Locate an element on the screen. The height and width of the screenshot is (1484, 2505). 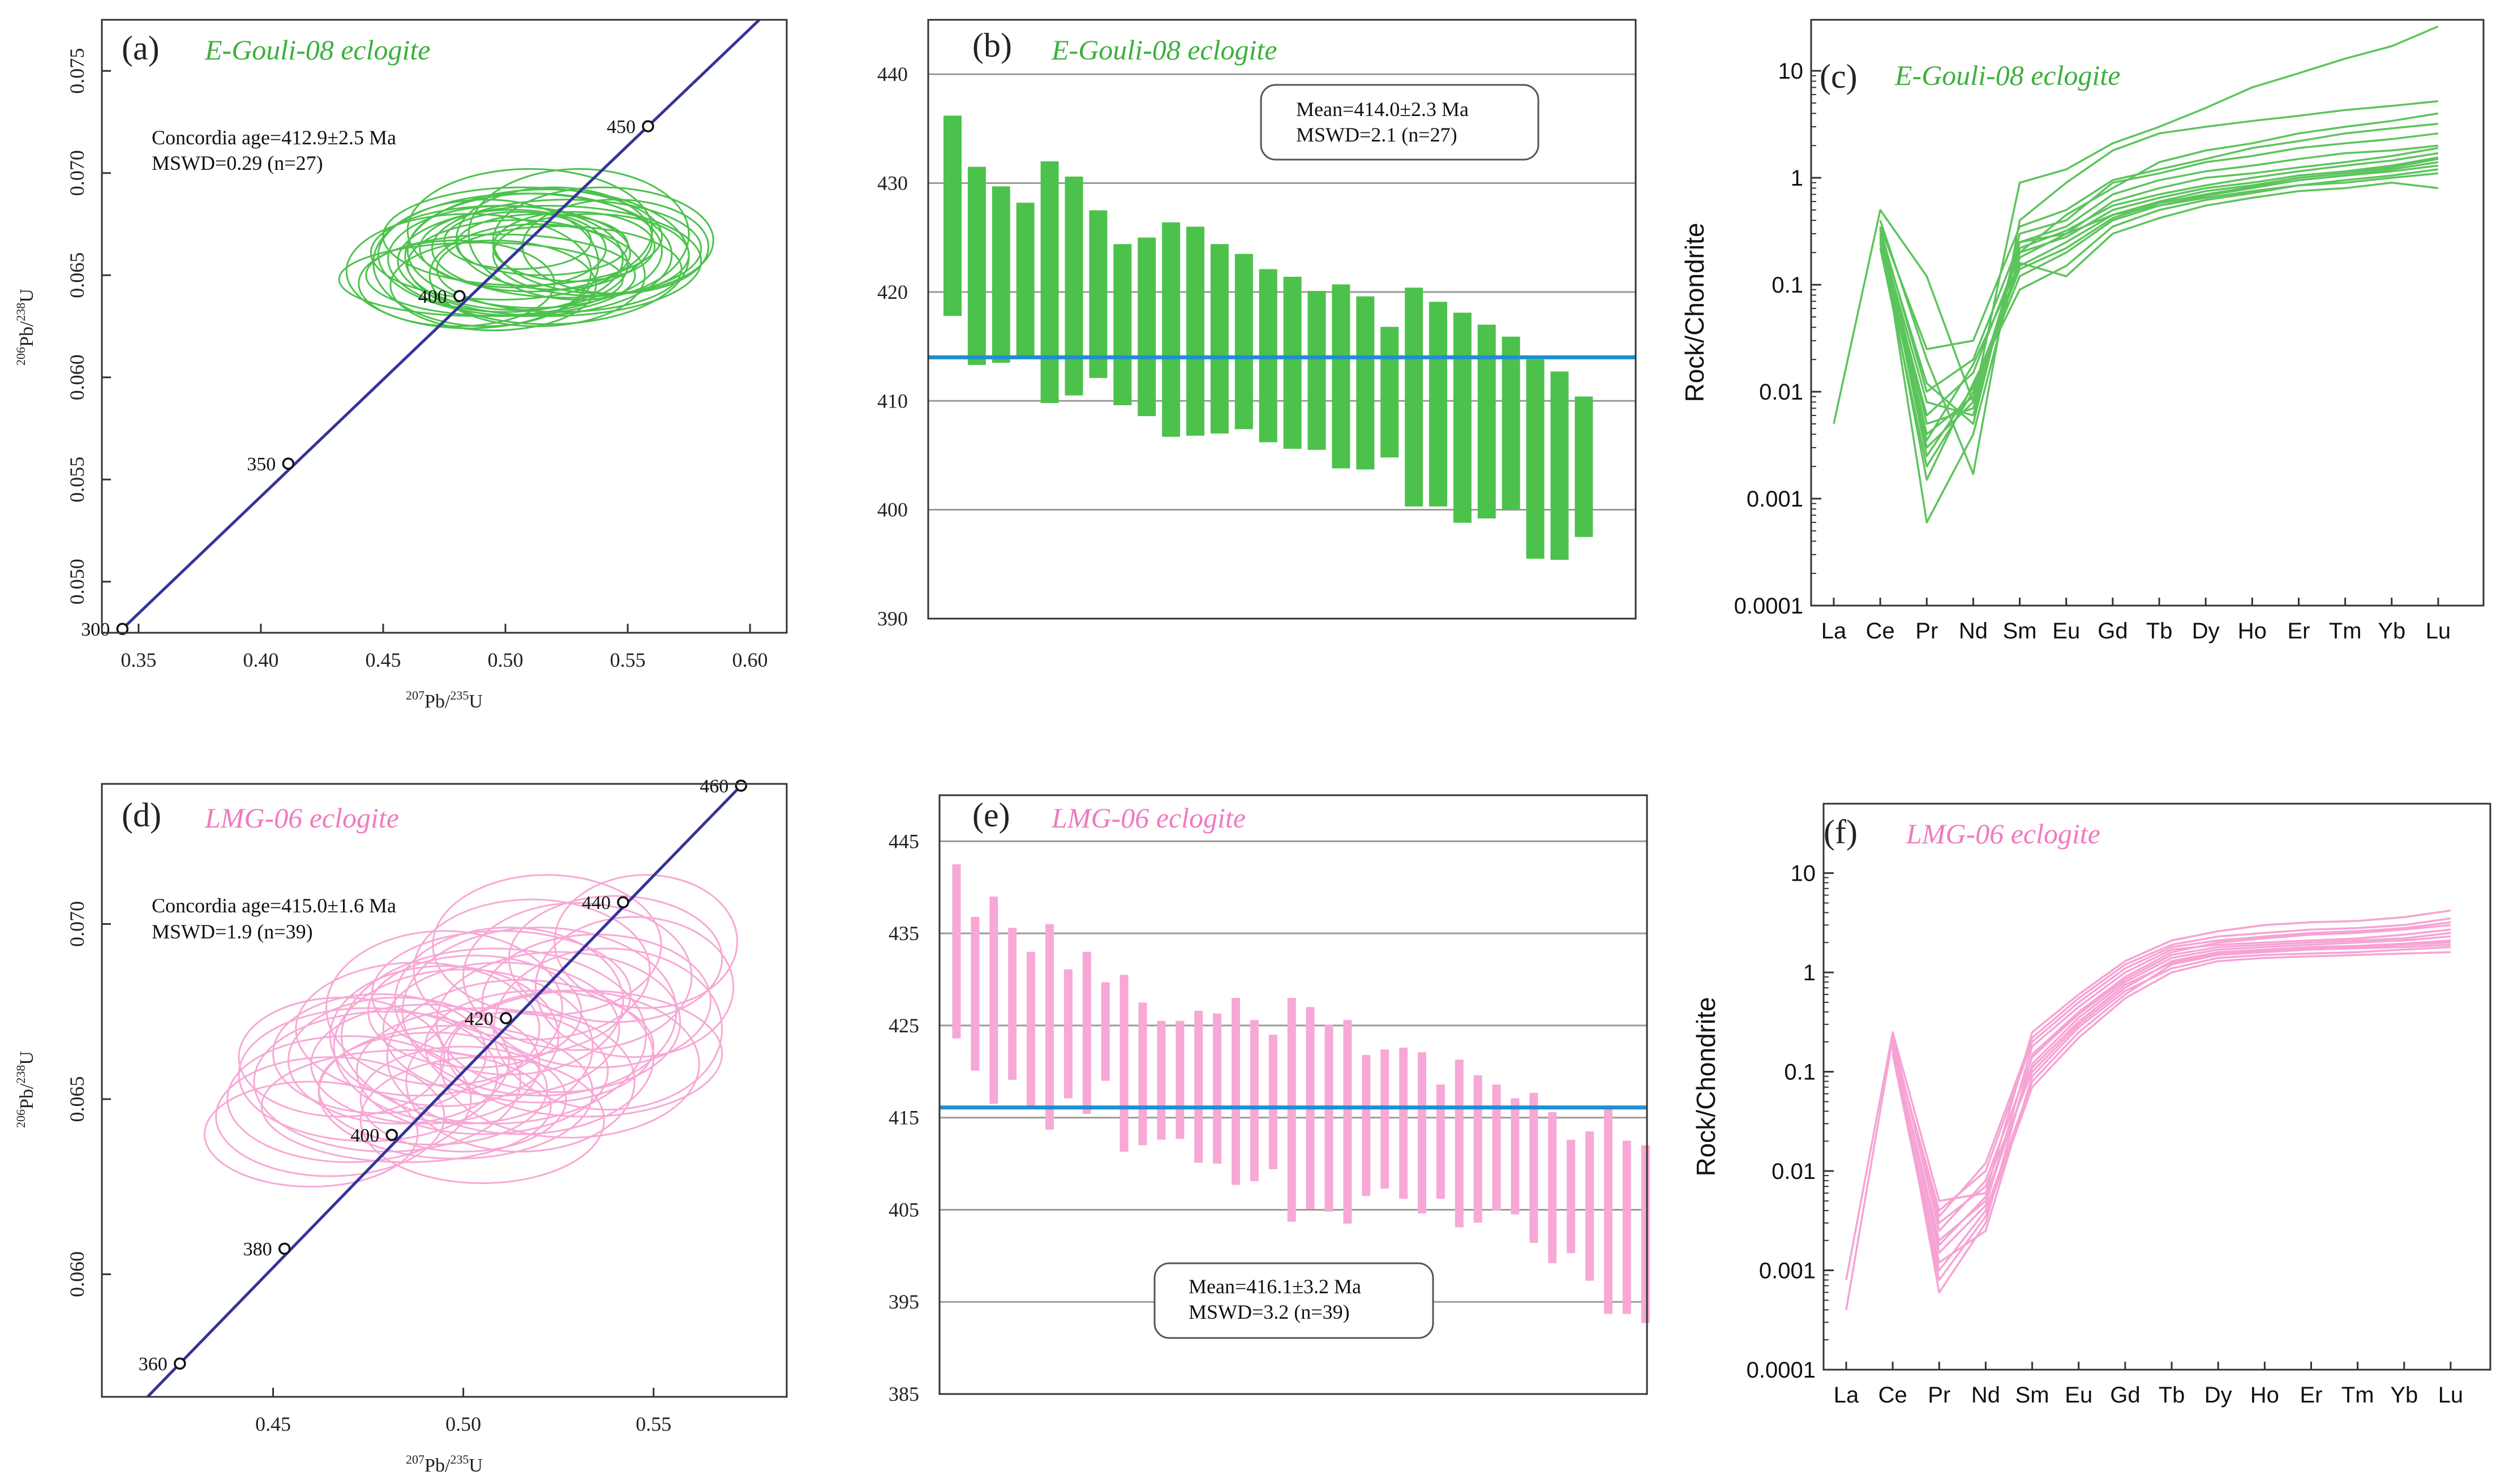
panel-f-ytick-label-2: 0.001 is located at coordinates (1788, 1271).